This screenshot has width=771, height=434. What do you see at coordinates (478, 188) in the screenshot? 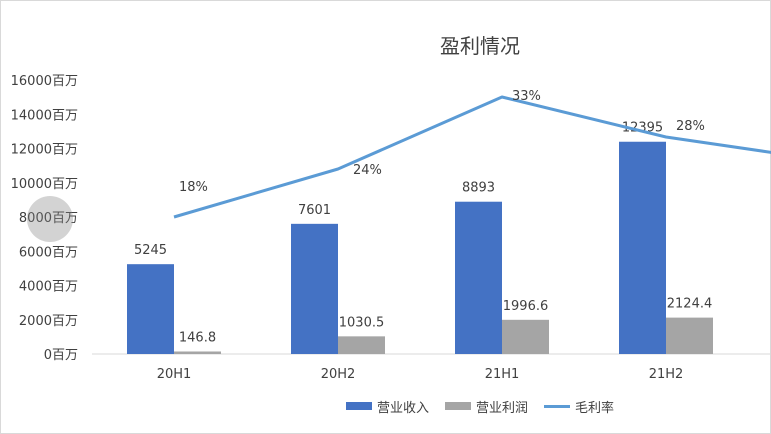
I see `data-label-revenue: 8893` at bounding box center [478, 188].